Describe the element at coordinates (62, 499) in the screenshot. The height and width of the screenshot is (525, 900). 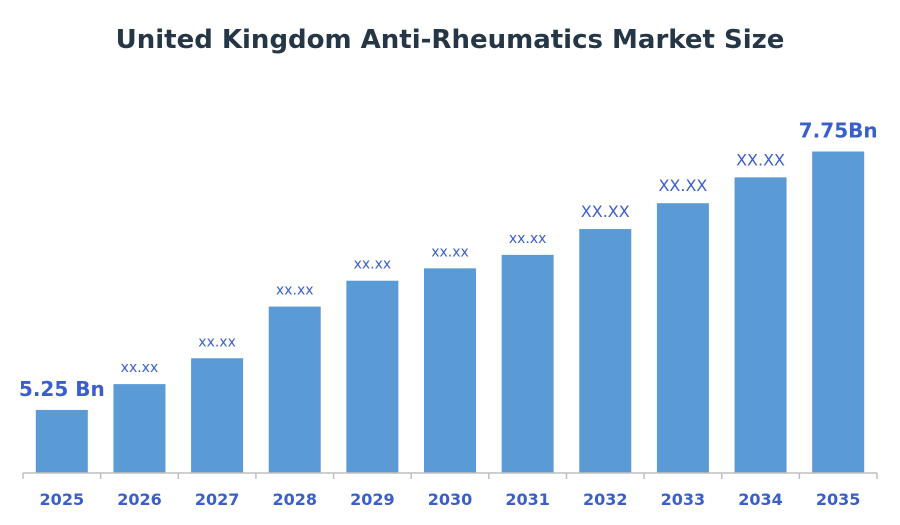
I see `x-tick-label: 2025` at that location.